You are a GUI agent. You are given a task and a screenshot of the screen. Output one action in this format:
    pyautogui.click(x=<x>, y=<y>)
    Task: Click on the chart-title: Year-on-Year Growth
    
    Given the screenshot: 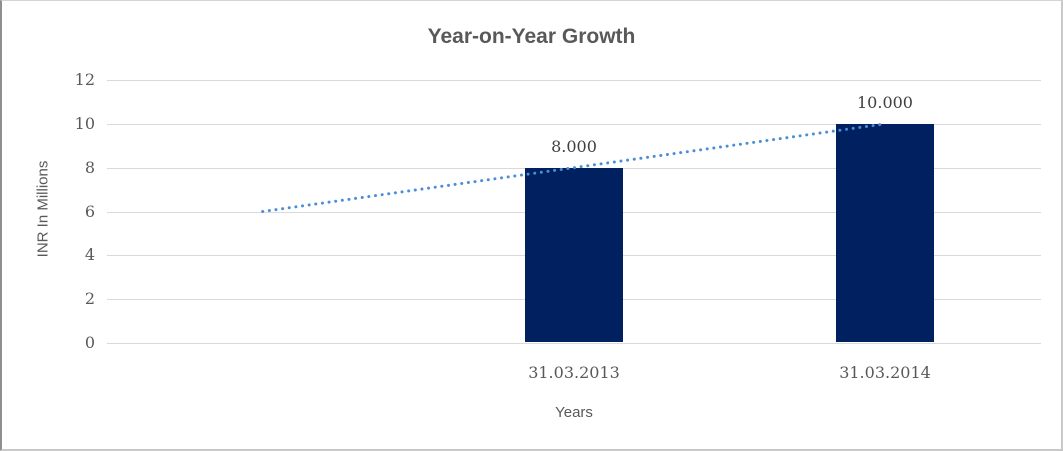 What is the action you would take?
    pyautogui.click(x=531, y=36)
    